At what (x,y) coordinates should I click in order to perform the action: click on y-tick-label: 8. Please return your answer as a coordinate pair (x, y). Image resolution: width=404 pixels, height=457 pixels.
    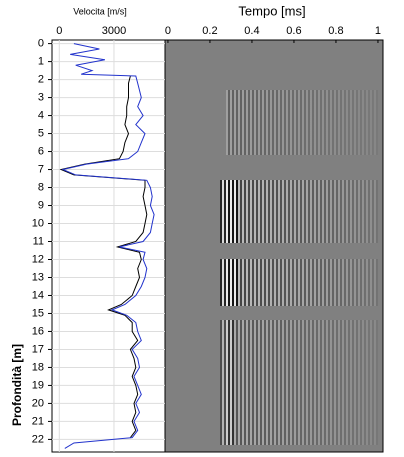
    Looking at the image, I should click on (41, 187).